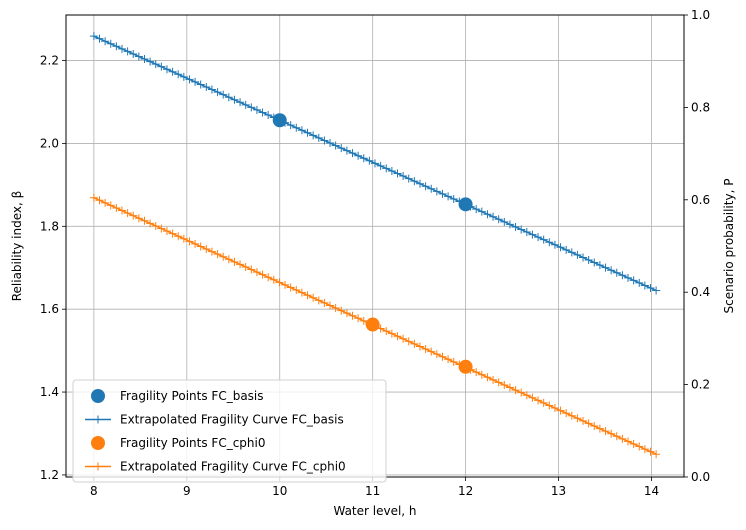 This screenshot has width=746, height=530. What do you see at coordinates (49, 392) in the screenshot?
I see `y-tick-label: 1.4` at bounding box center [49, 392].